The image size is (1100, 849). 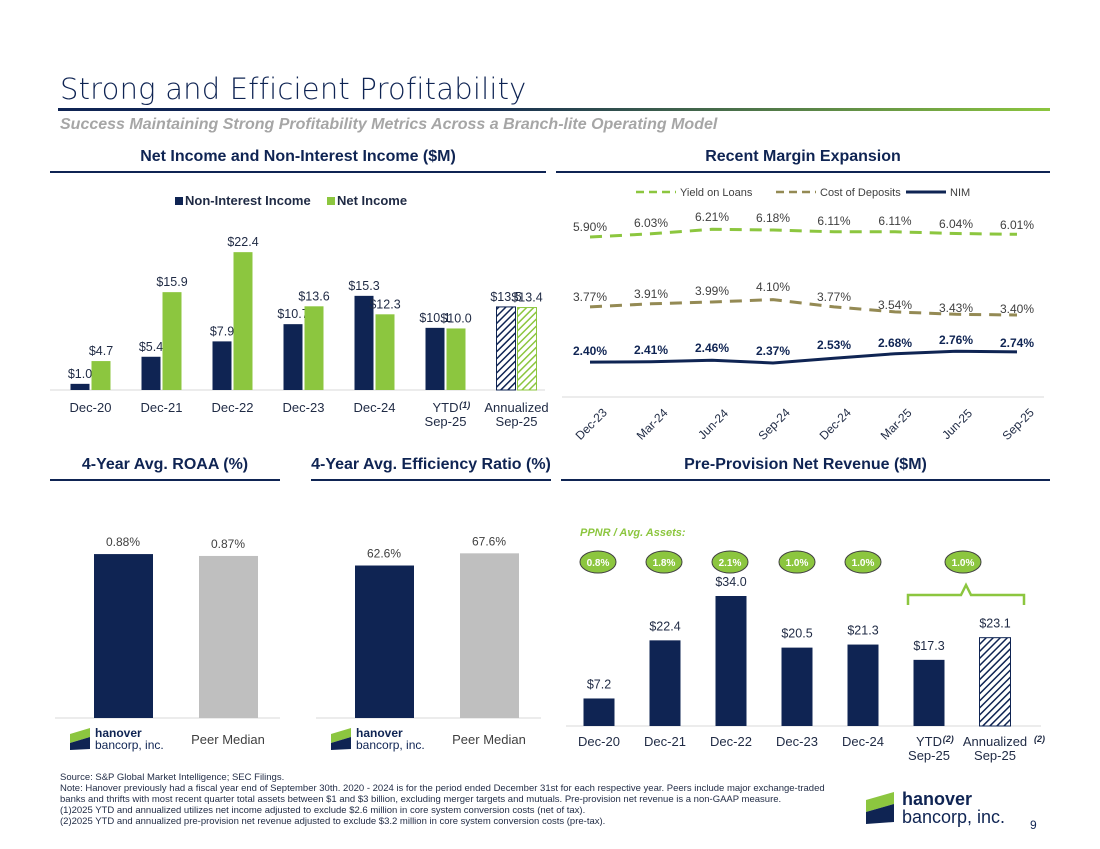 I want to click on data-label: $13.5, so click(x=505, y=297).